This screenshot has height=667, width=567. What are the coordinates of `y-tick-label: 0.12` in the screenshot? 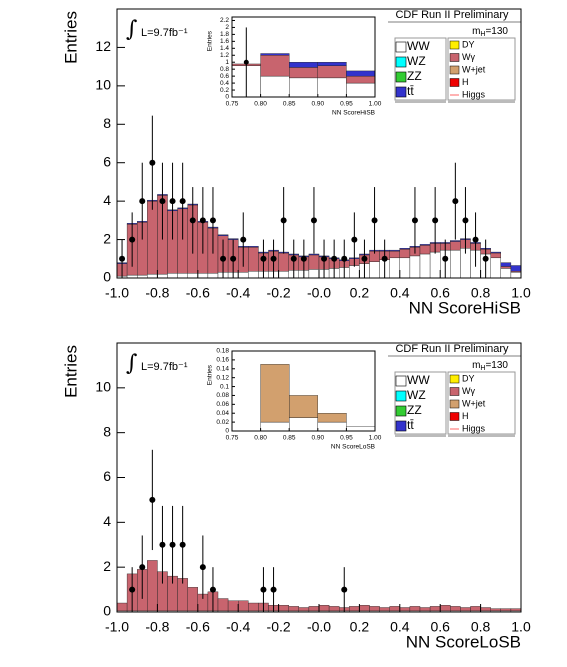 It's located at (222, 377).